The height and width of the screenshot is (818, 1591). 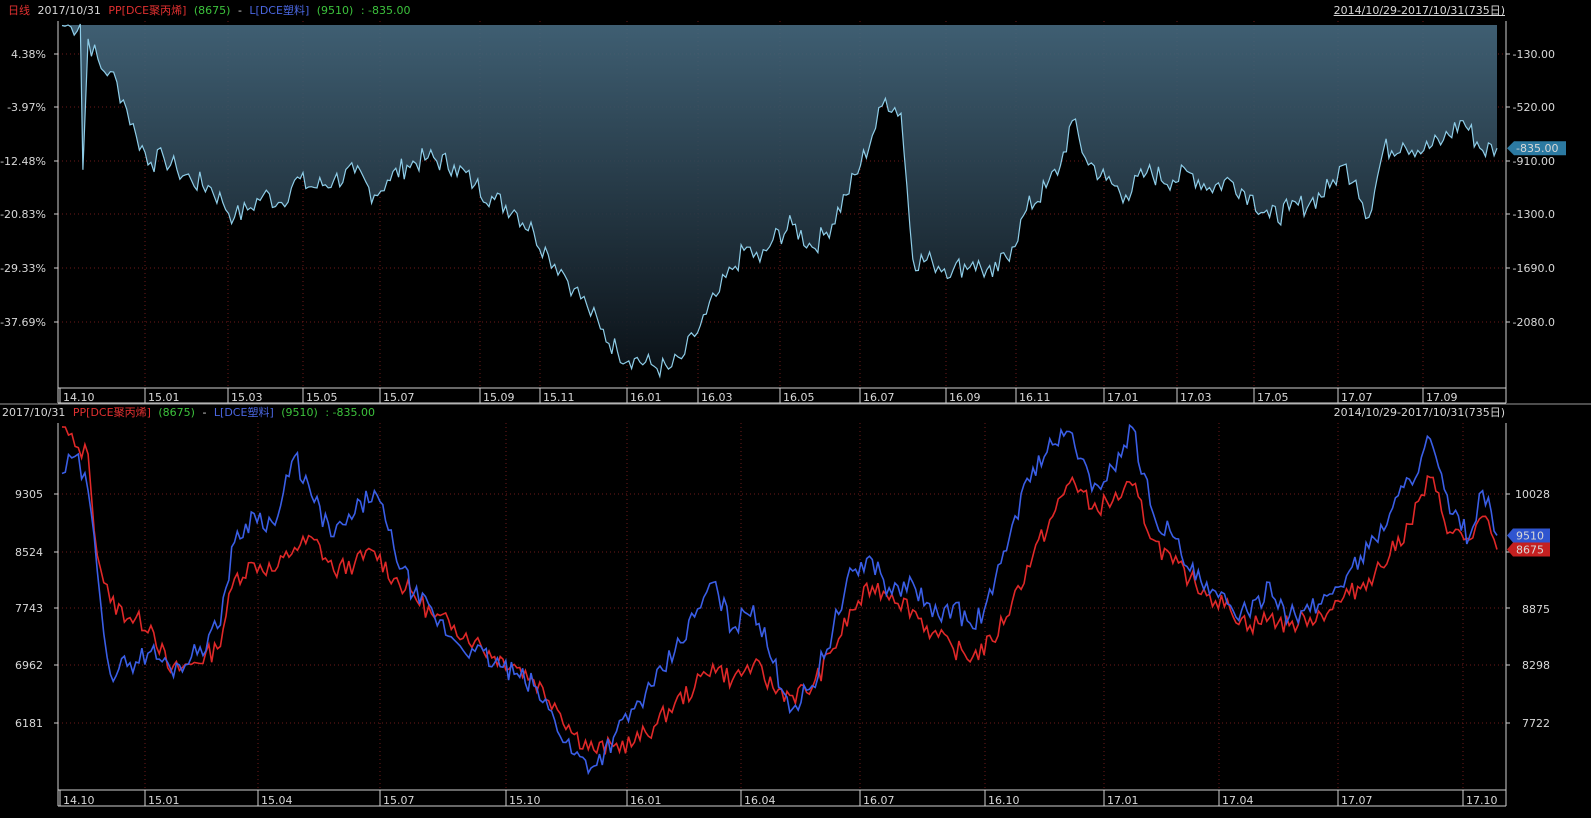 I want to click on l-last-label: 9510, so click(x=1530, y=535).